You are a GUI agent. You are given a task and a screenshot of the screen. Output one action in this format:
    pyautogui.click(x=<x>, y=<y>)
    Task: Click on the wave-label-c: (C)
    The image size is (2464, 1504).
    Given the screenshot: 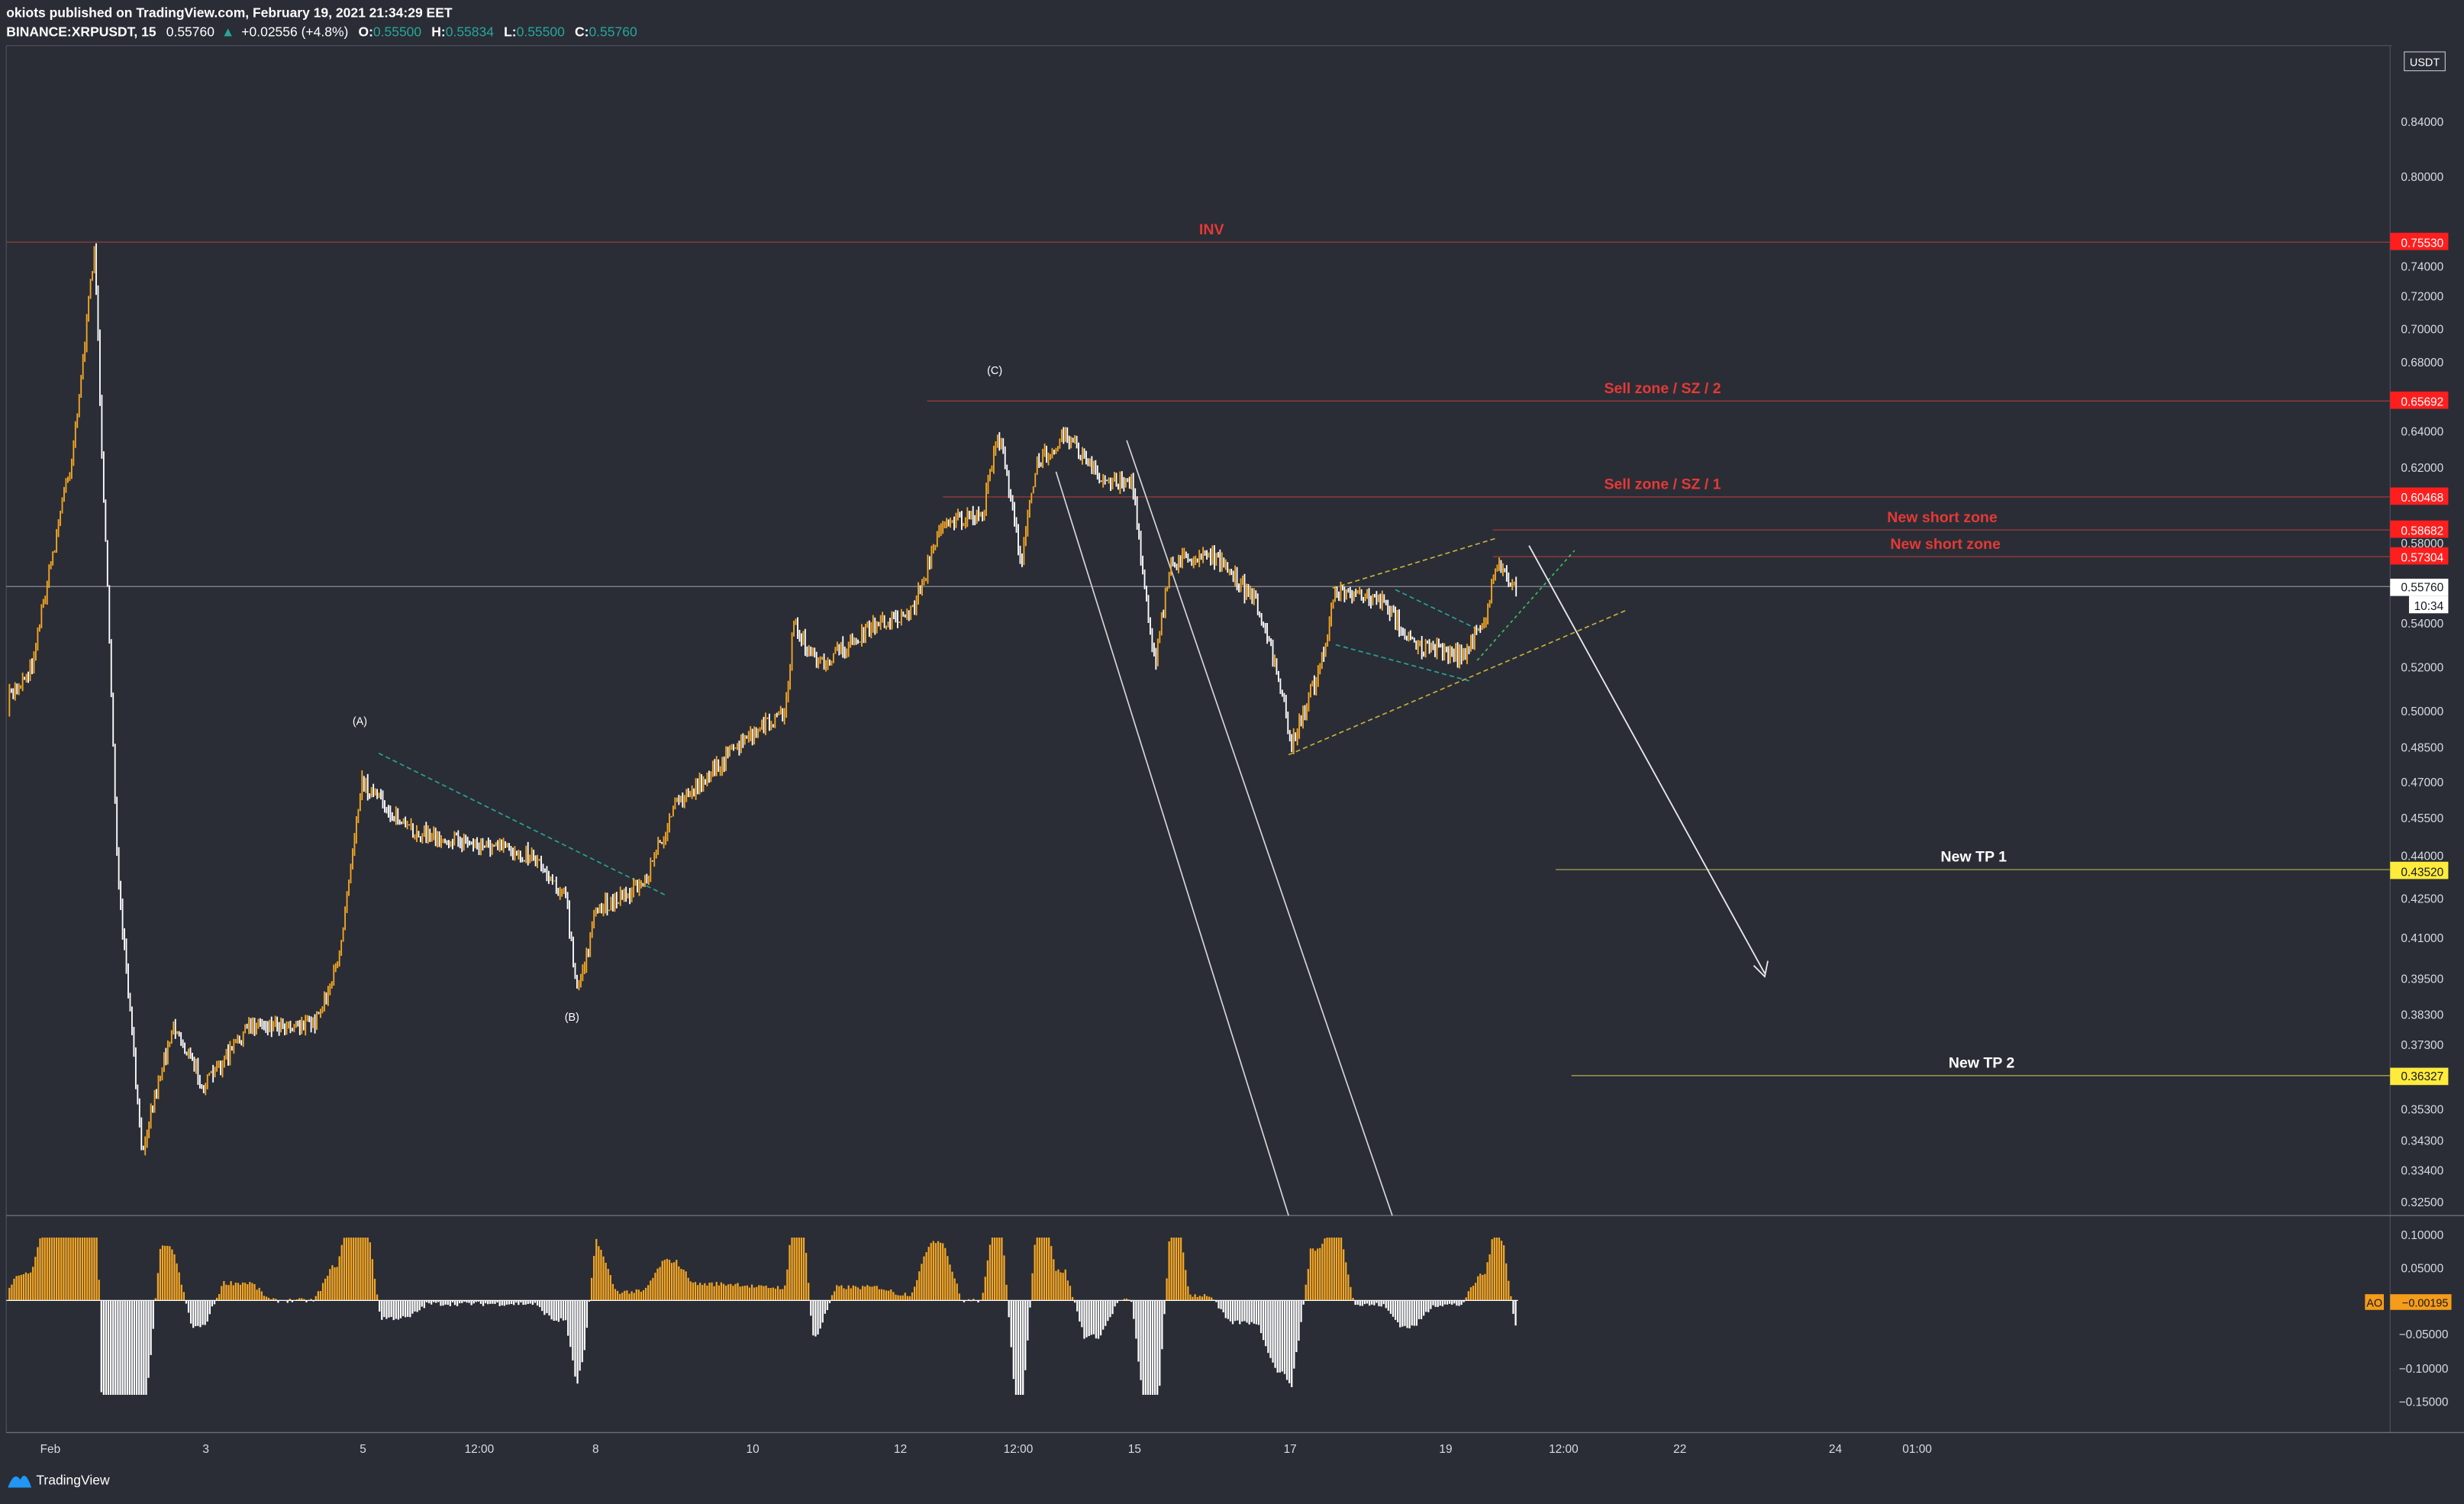 What is the action you would take?
    pyautogui.click(x=995, y=371)
    